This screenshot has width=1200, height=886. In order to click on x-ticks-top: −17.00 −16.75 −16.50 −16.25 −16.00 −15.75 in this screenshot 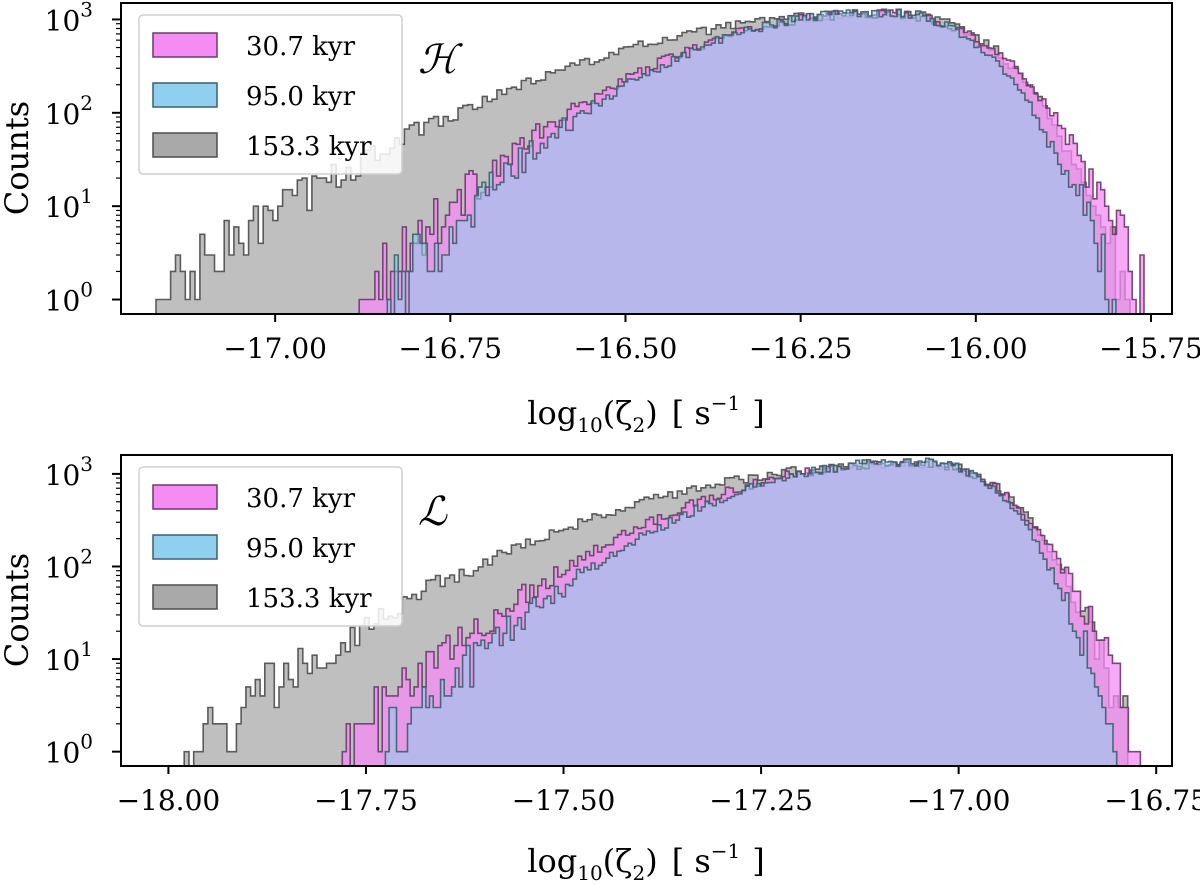, I will do `click(711, 339)`.